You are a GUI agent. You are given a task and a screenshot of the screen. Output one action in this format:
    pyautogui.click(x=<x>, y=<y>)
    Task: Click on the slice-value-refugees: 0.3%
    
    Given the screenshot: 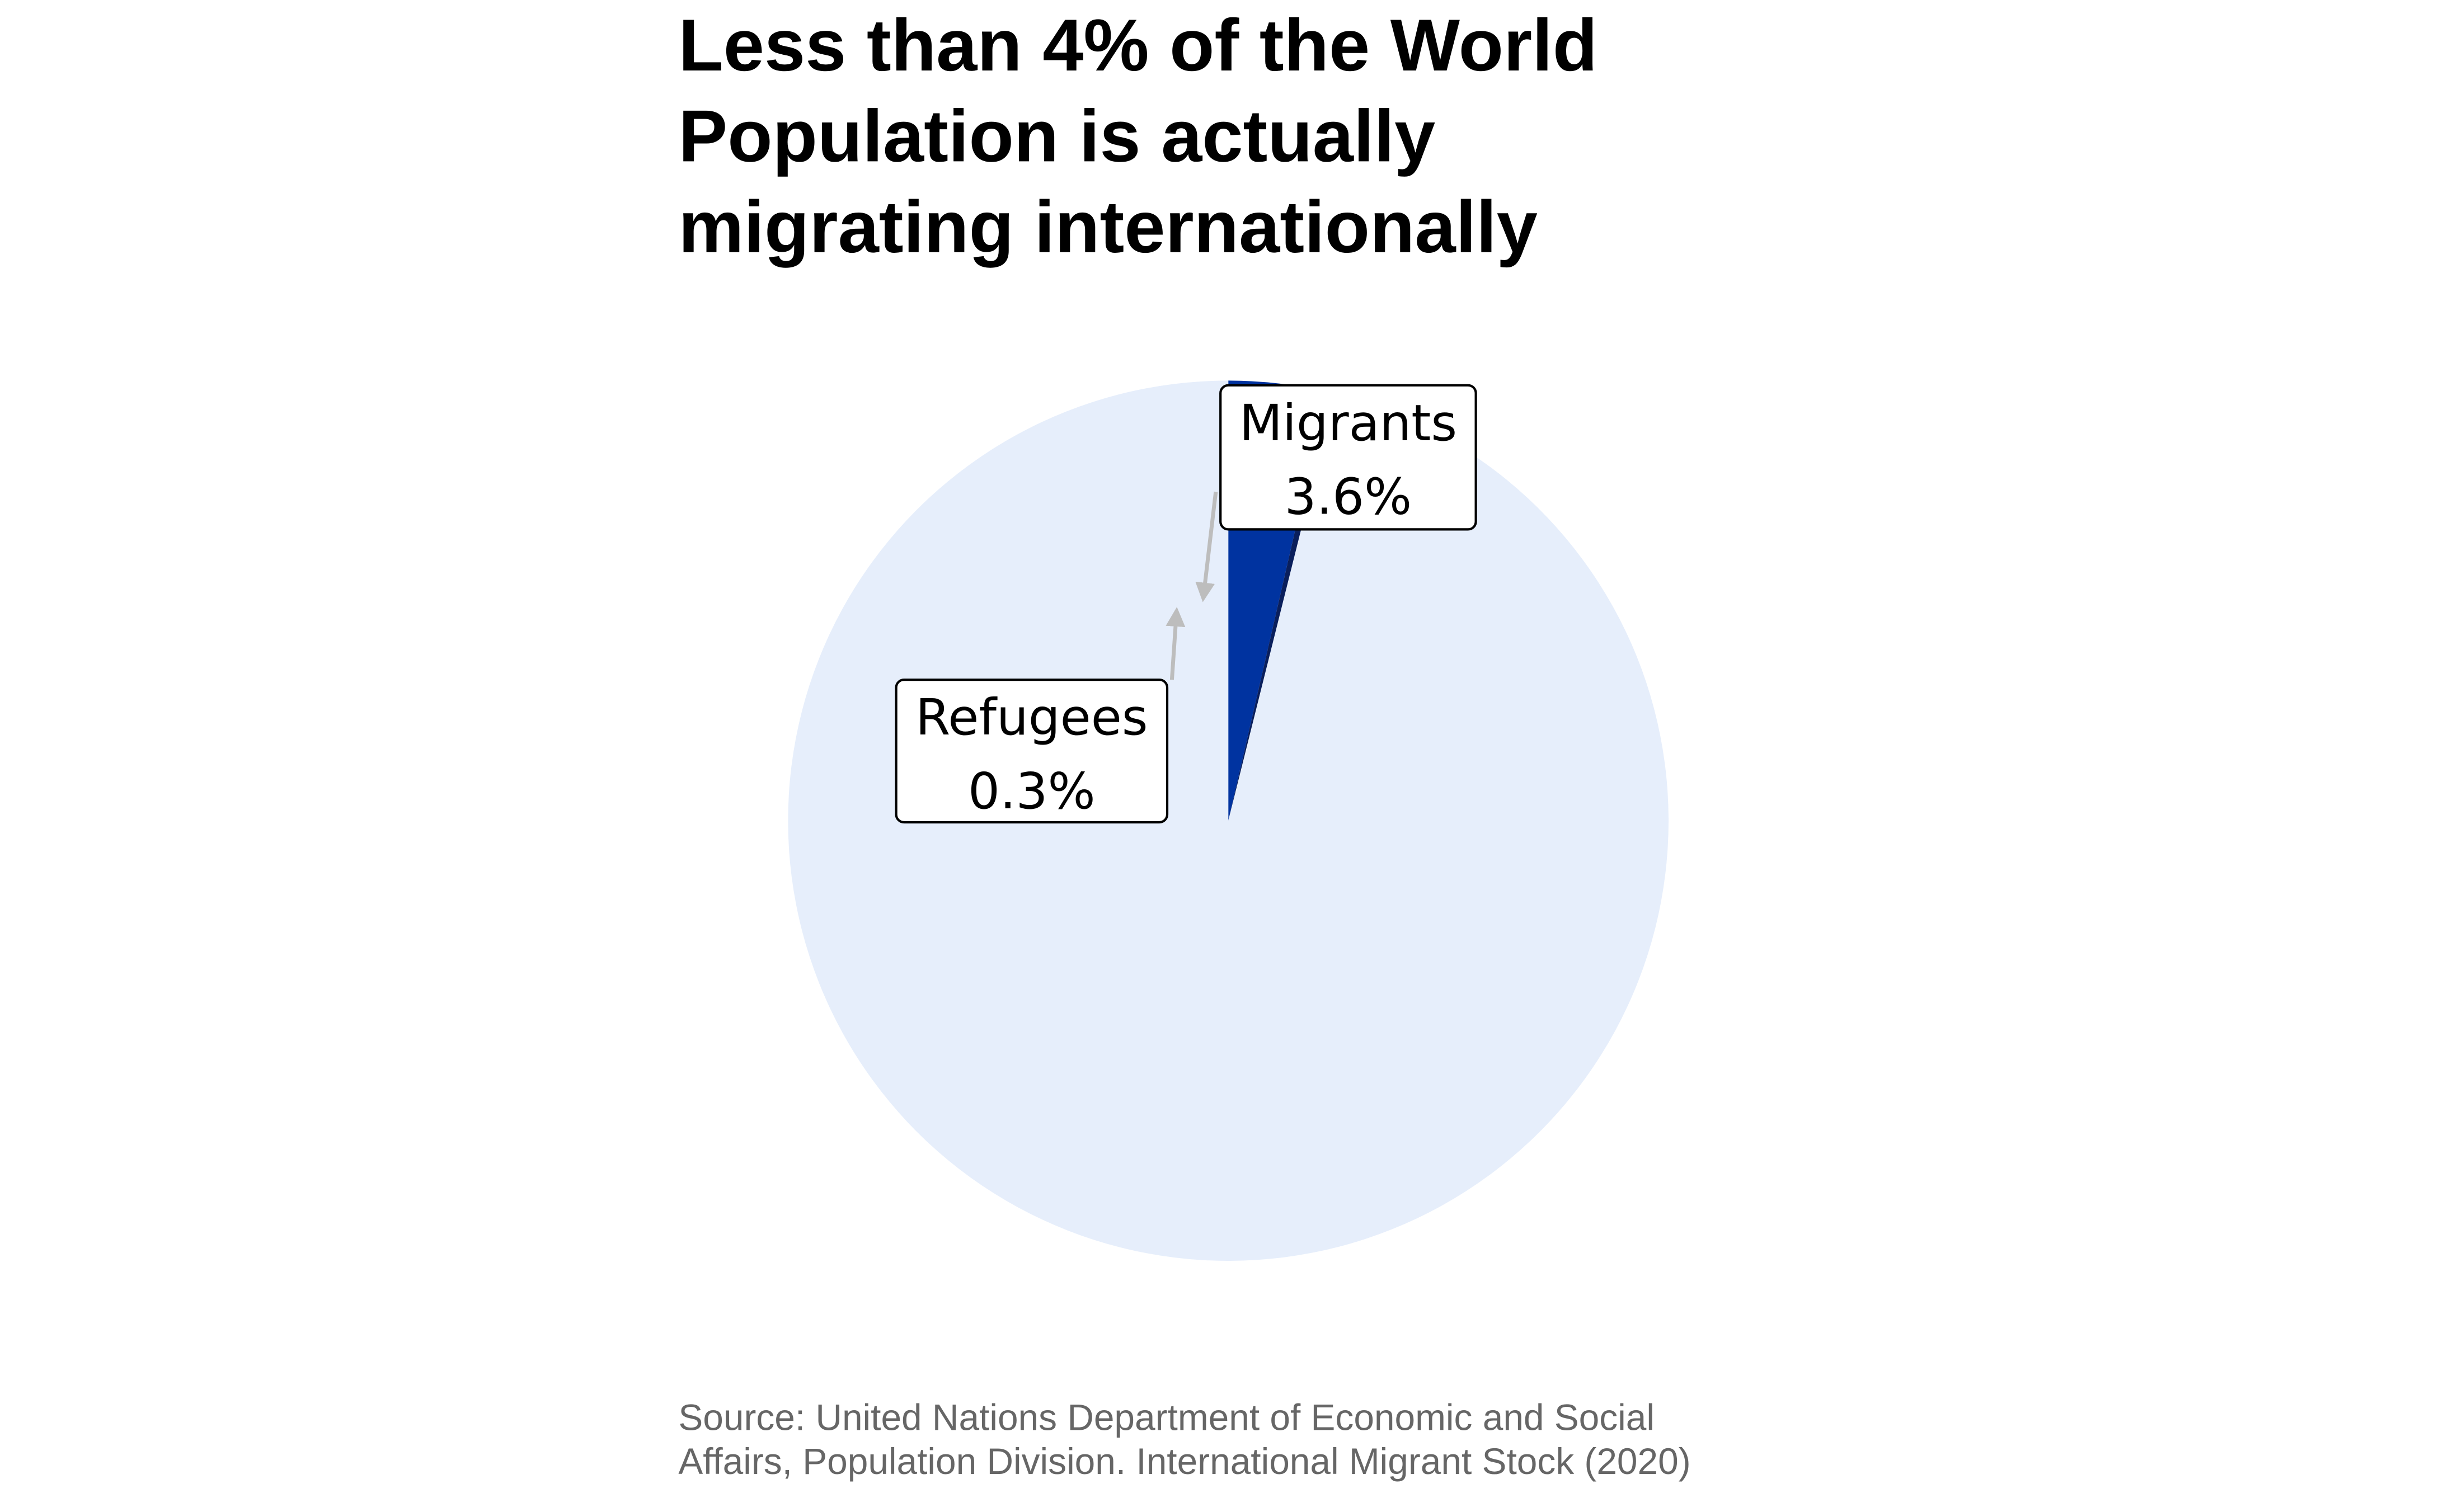 What is the action you would take?
    pyautogui.click(x=1032, y=792)
    